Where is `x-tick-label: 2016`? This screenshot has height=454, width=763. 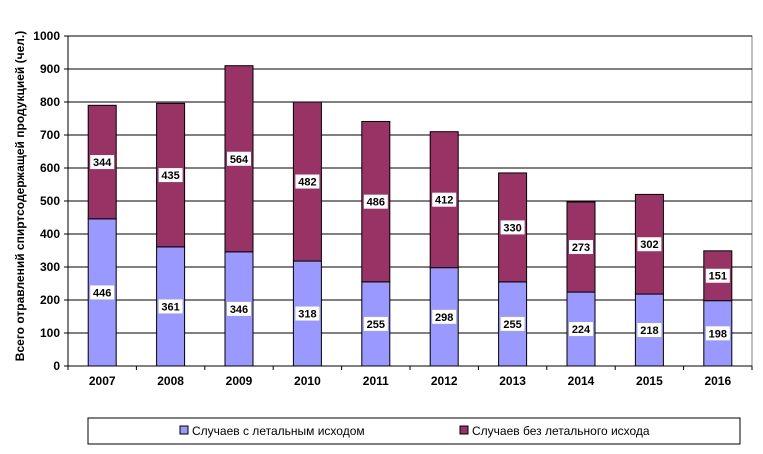
x-tick-label: 2016 is located at coordinates (717, 381).